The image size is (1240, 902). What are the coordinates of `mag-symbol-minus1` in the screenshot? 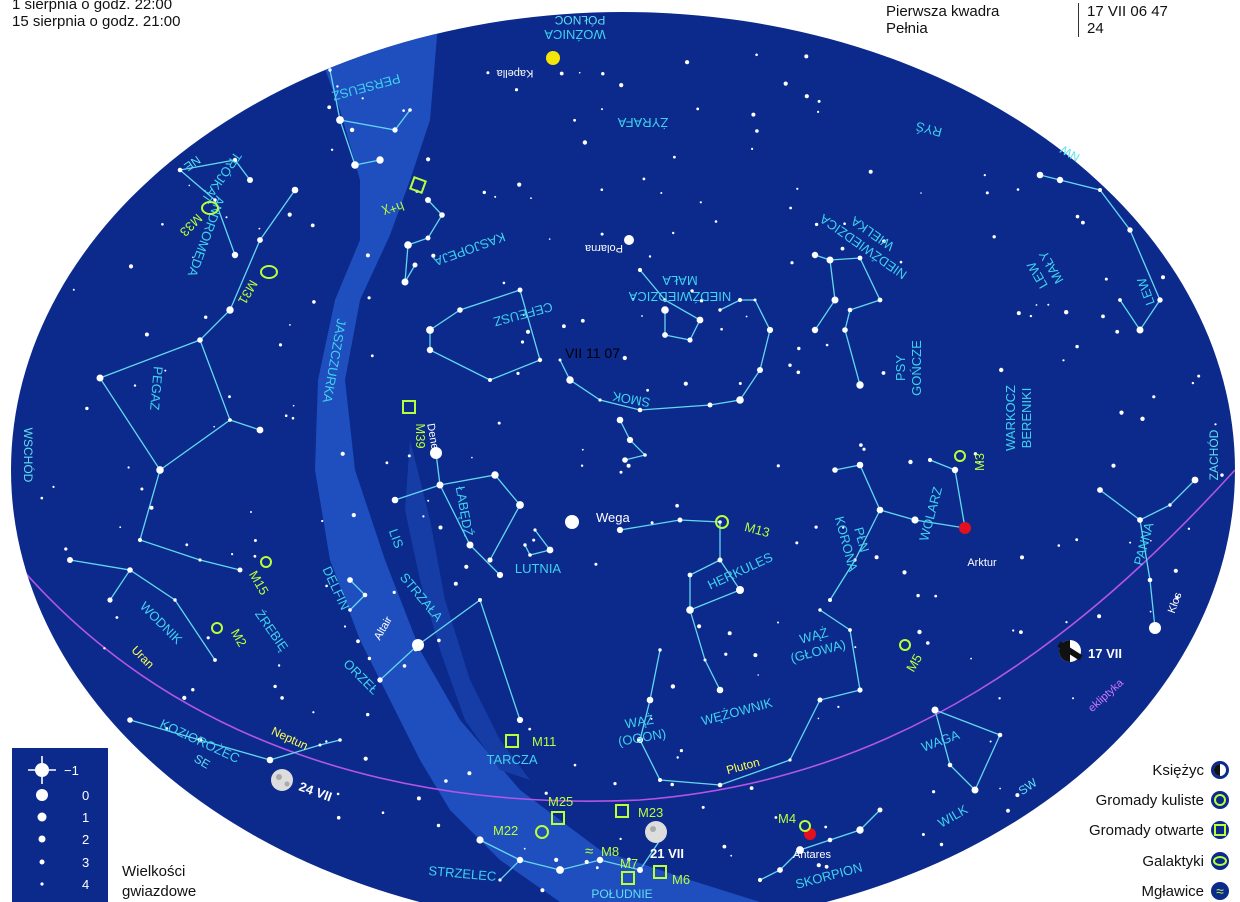 It's located at (42, 770).